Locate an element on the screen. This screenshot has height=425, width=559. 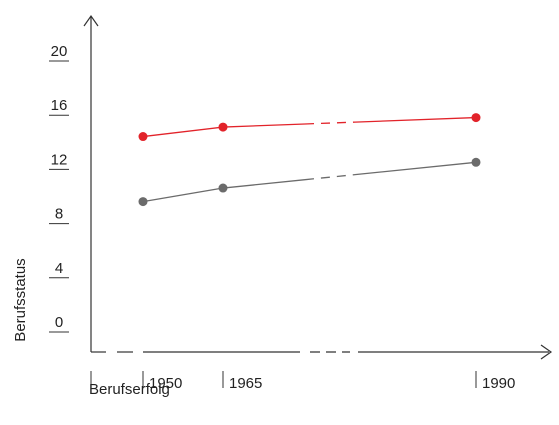
series-0-dashed-segment is located at coordinates (330, 123).